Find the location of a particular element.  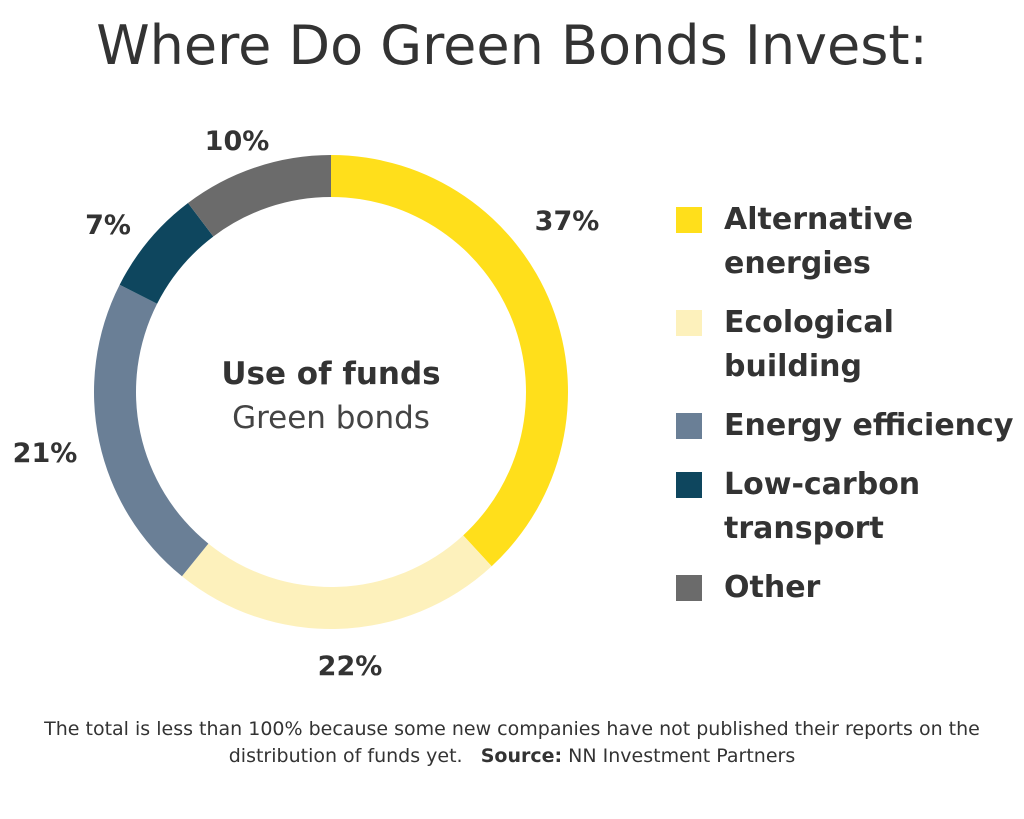

data-label: 21% is located at coordinates (45, 453).